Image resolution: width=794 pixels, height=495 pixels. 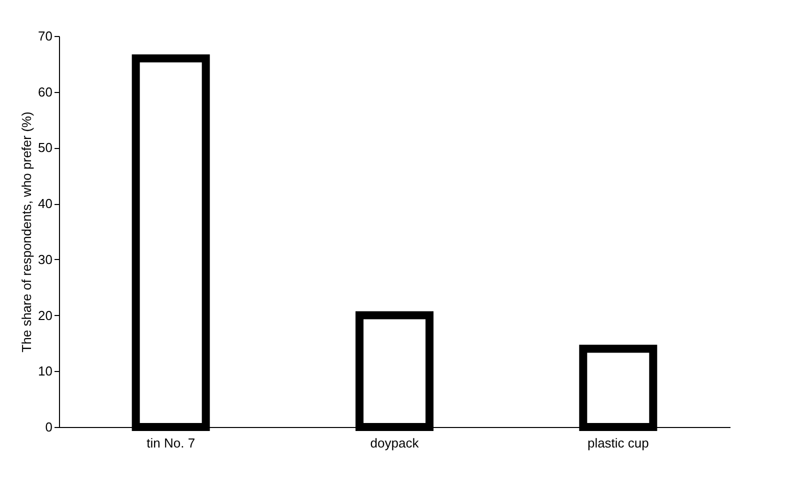 I want to click on y-tick-label: 50, so click(x=45, y=148).